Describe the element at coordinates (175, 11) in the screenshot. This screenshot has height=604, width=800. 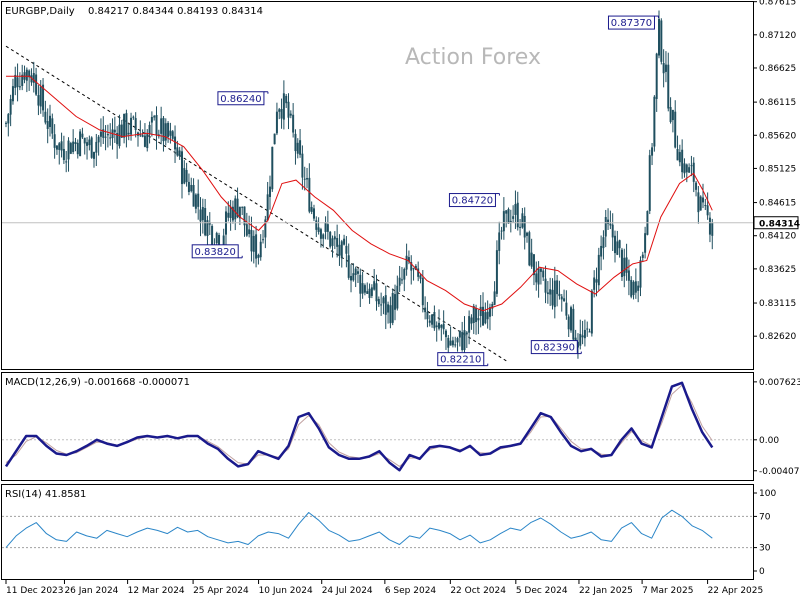
I see `ohlc-label: 0.84217 0.84344 0.84193 0.84314` at that location.